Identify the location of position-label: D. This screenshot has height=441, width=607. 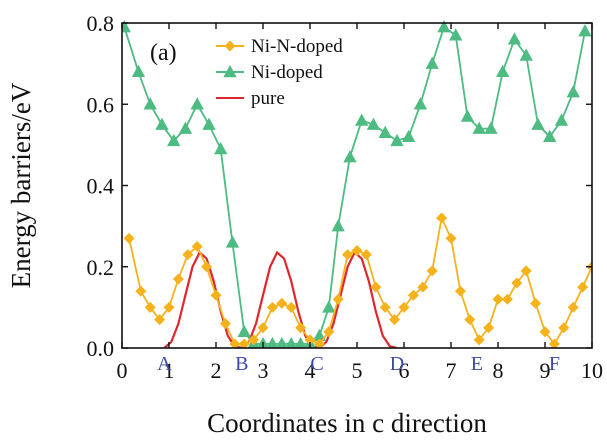
(397, 364).